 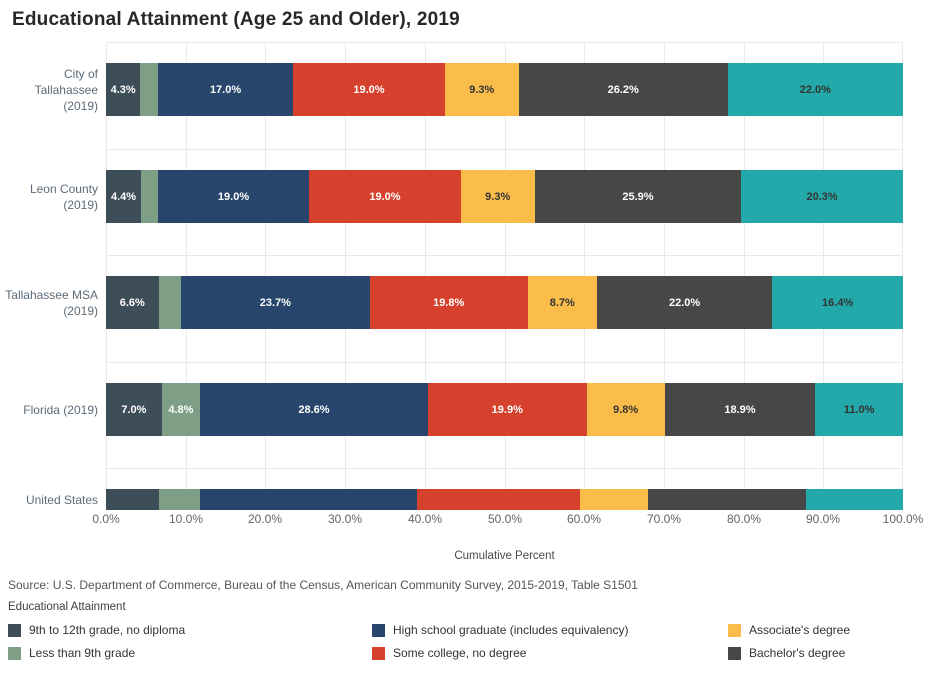 I want to click on x-tick-label: 60.0%, so click(x=584, y=519).